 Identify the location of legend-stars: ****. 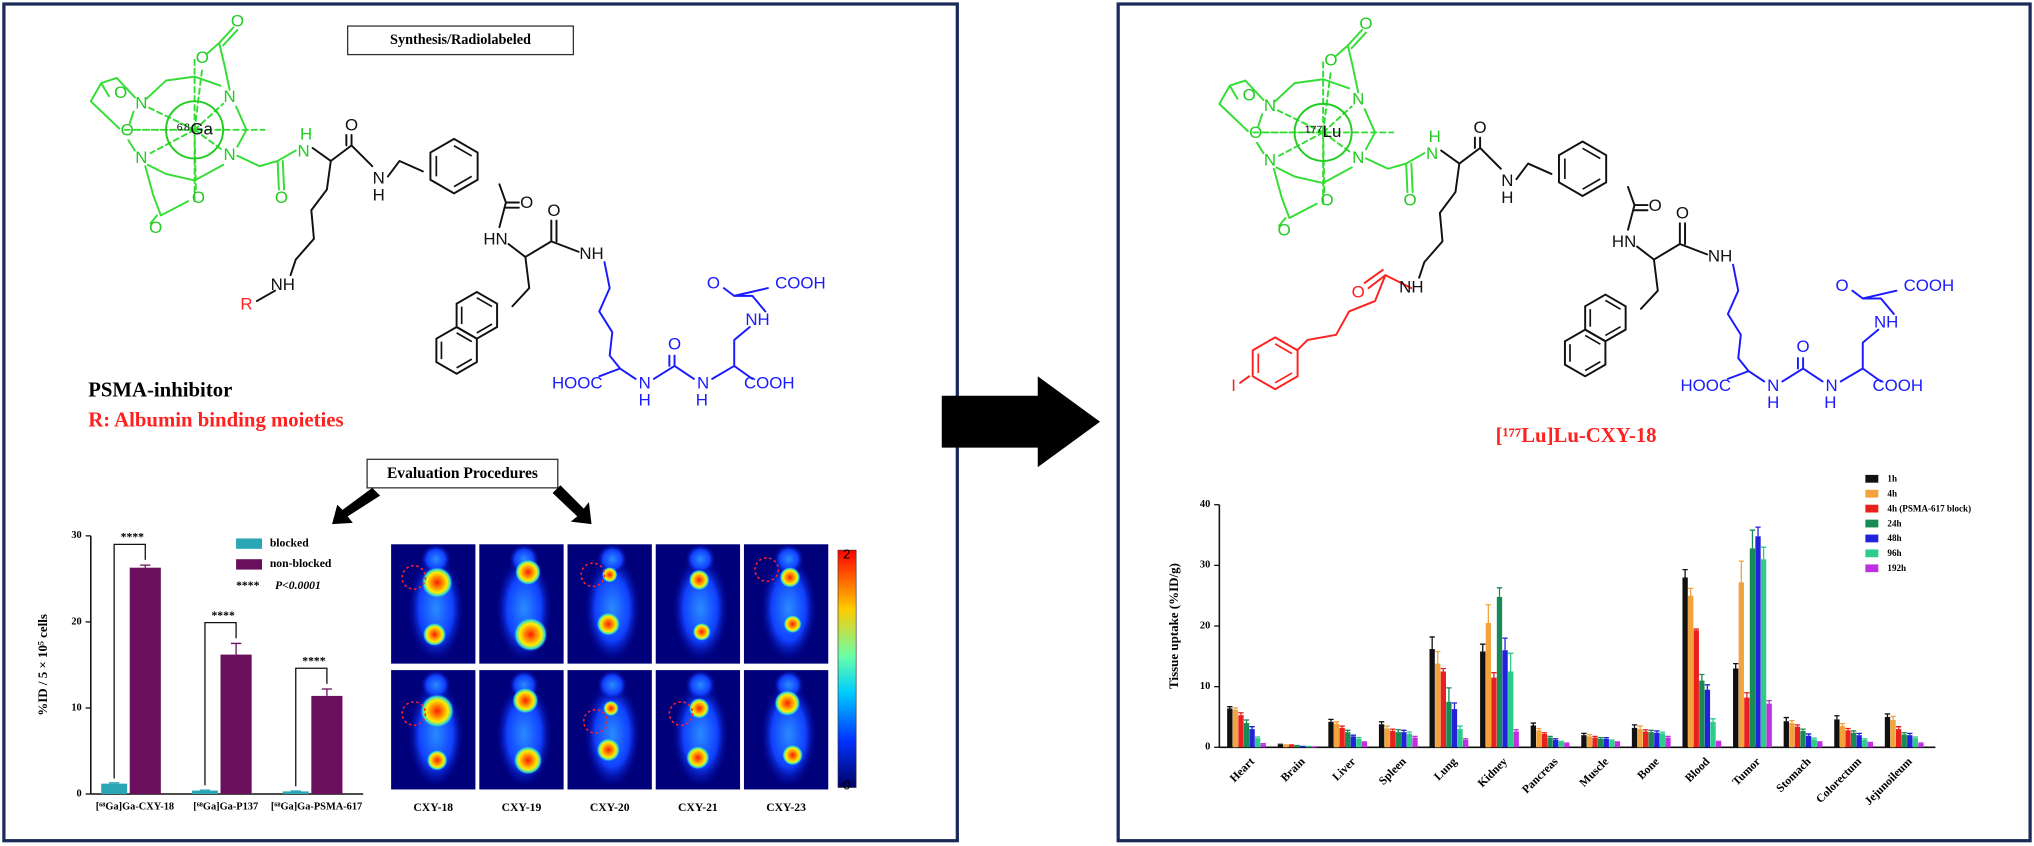
(247, 585).